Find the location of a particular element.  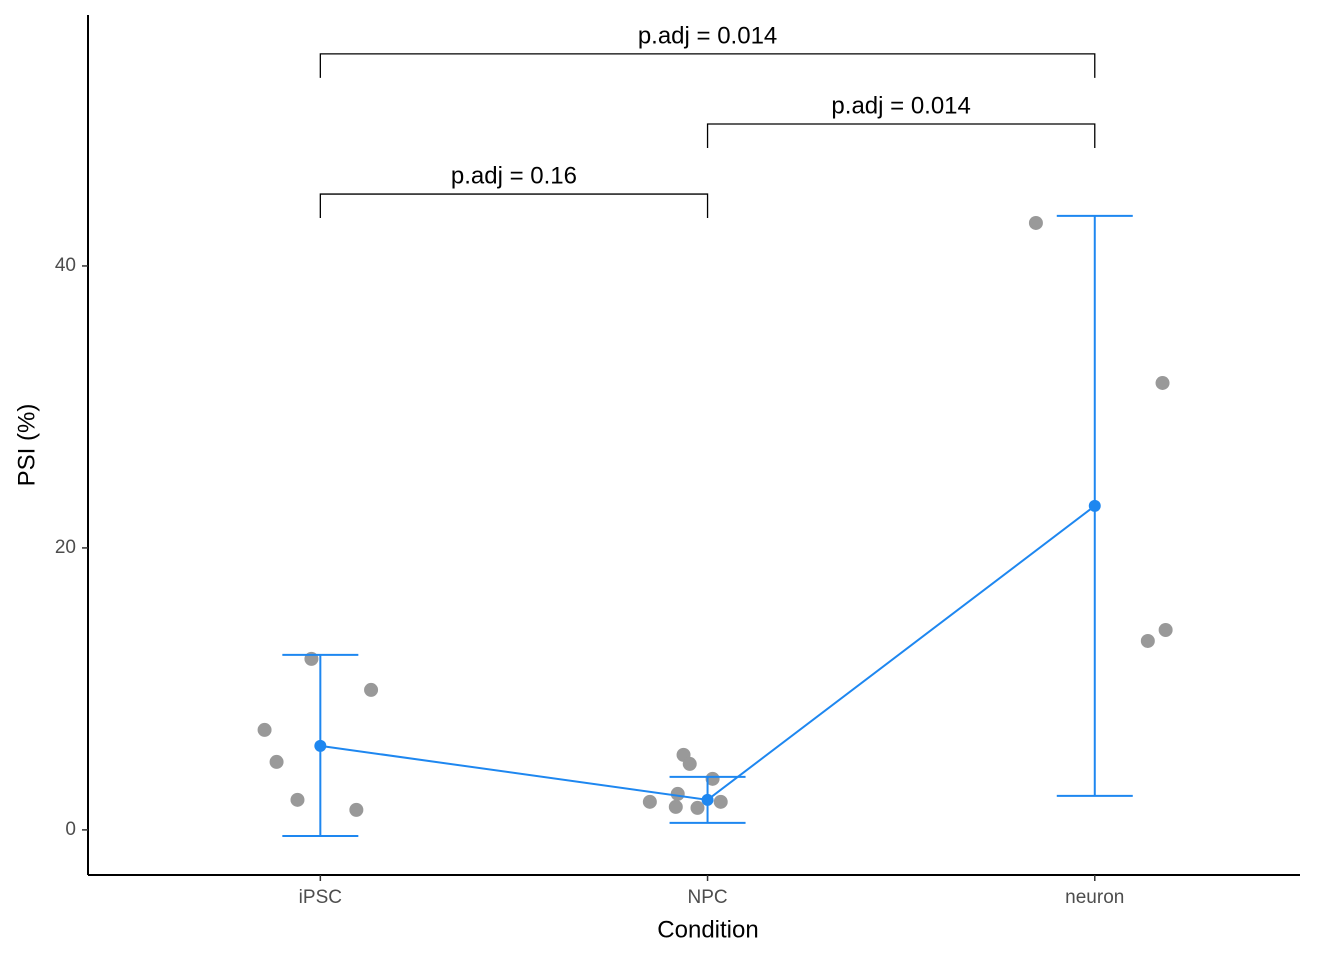

x-axis-label: Condition is located at coordinates (707, 929).